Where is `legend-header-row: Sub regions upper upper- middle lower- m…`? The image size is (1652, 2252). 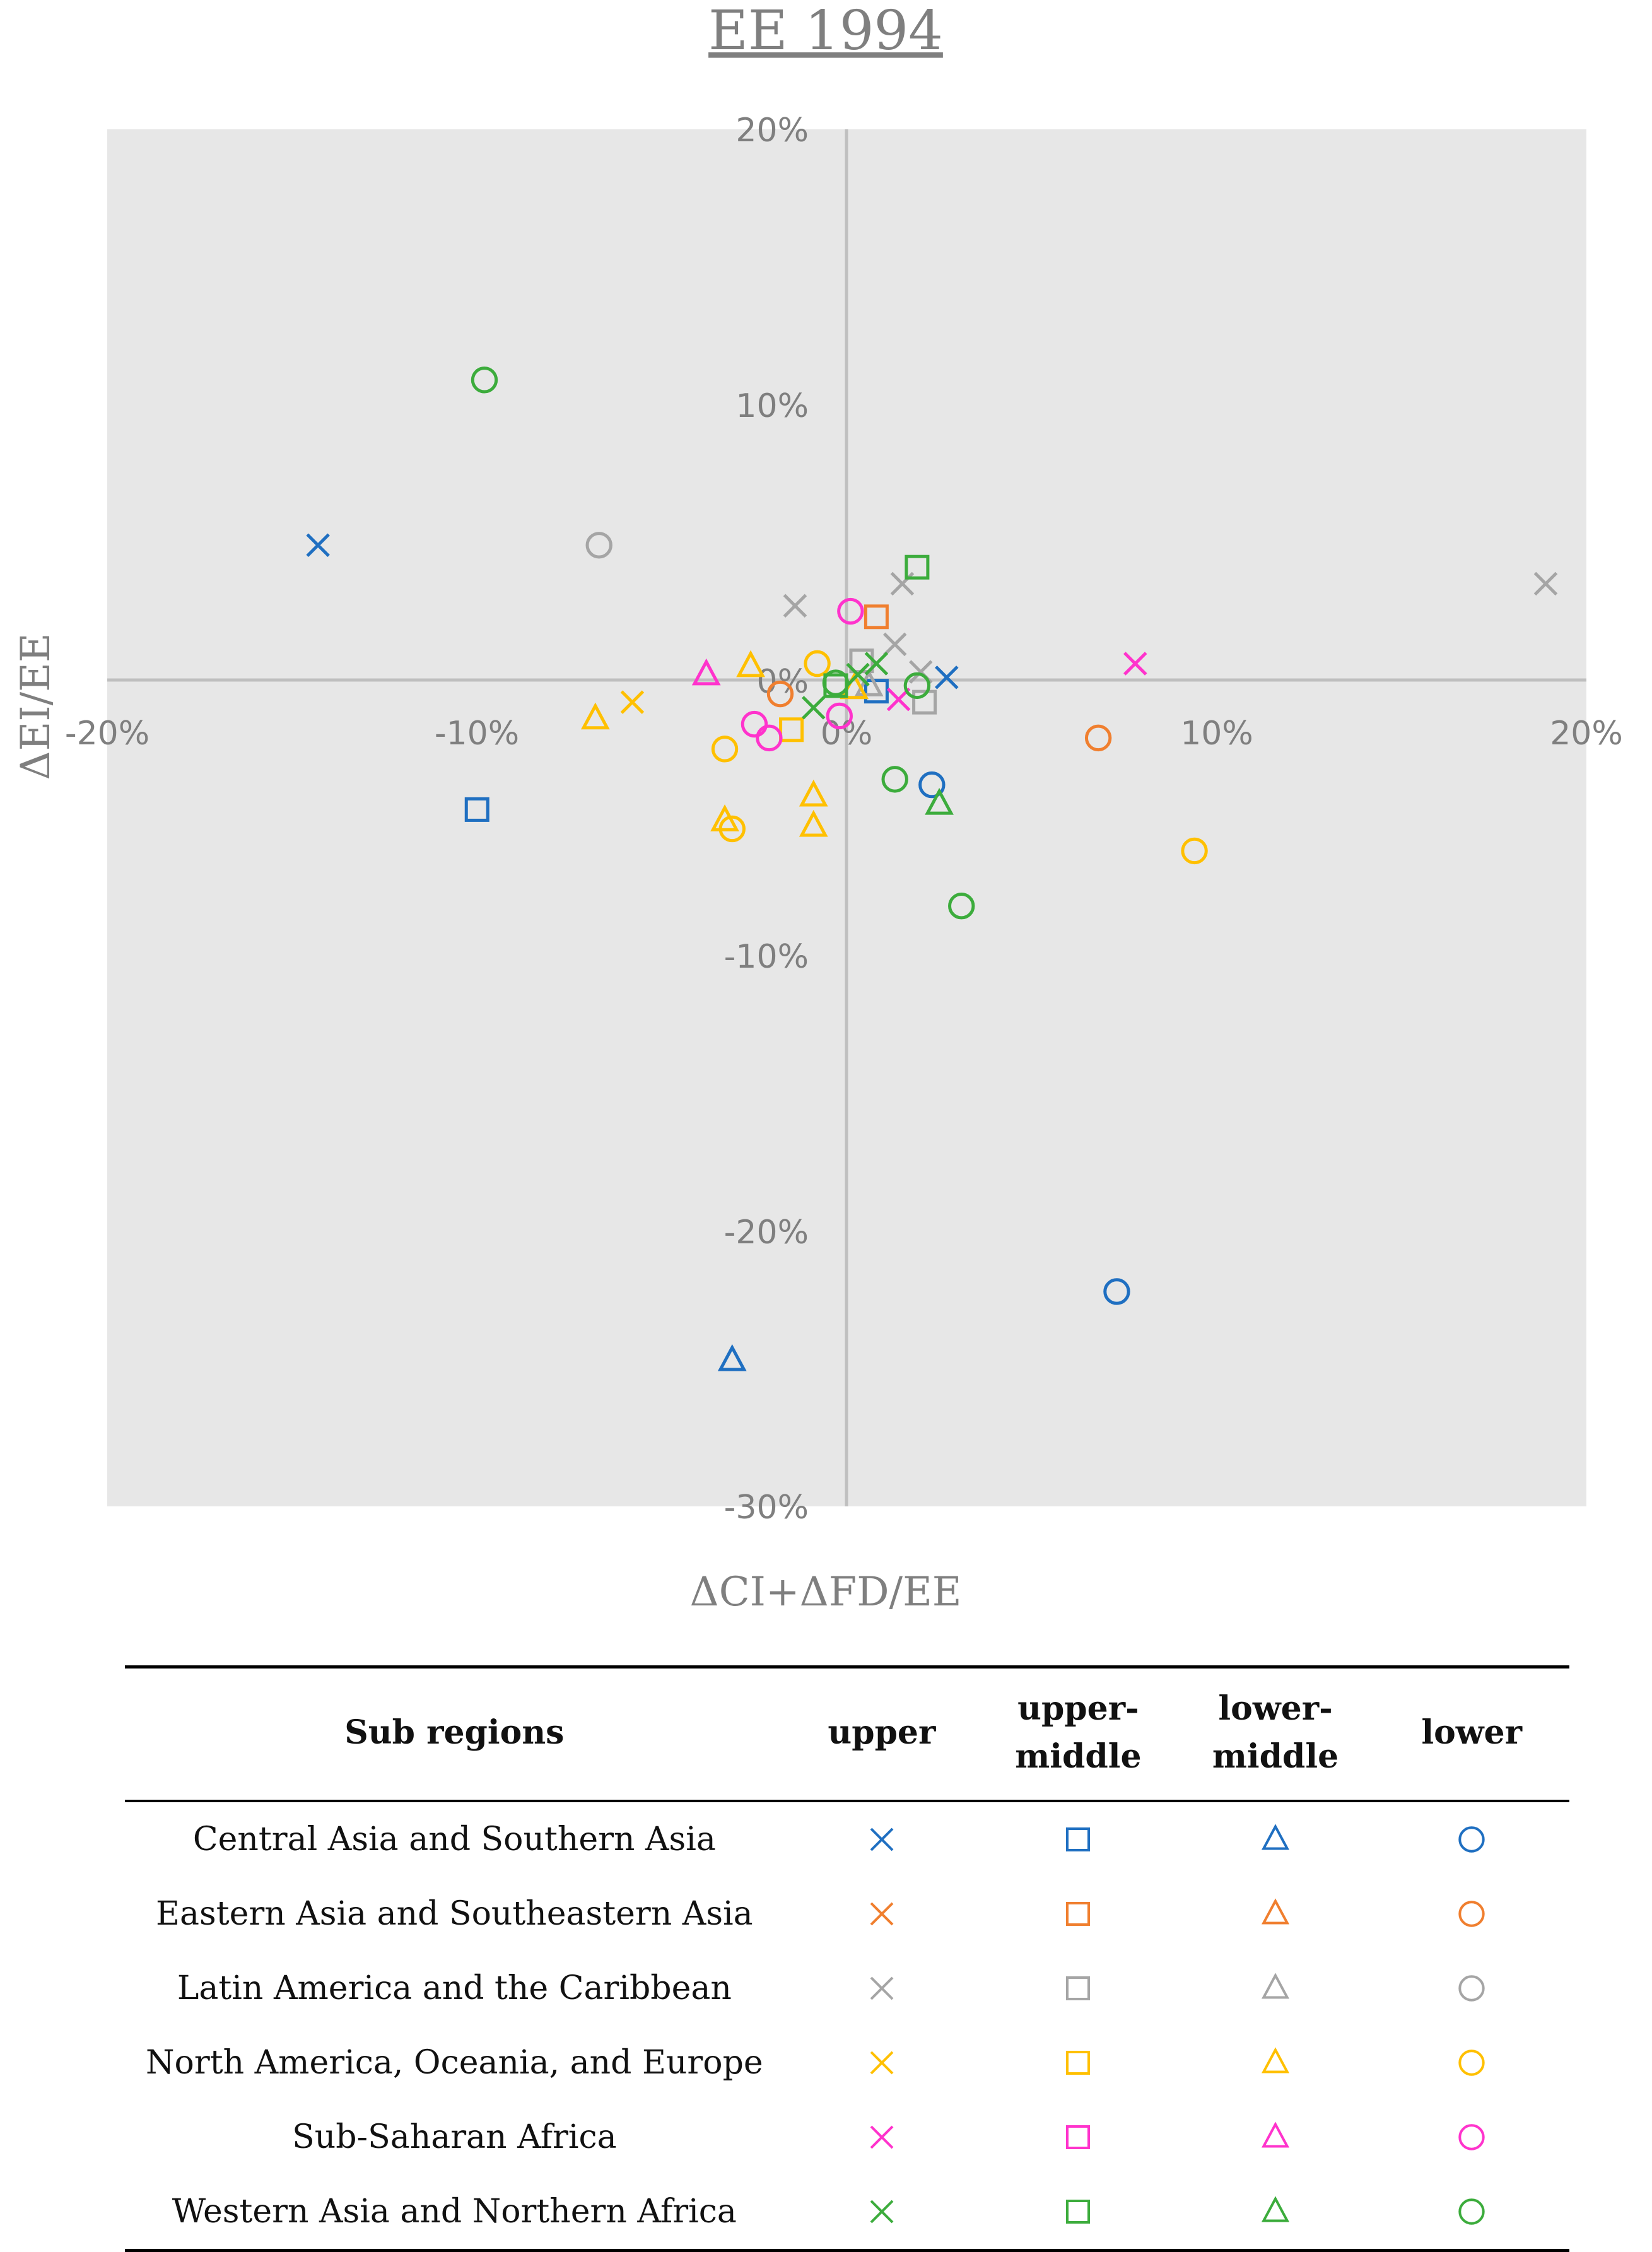 legend-header-row: Sub regions upper upper- middle lower- m… is located at coordinates (847, 1734).